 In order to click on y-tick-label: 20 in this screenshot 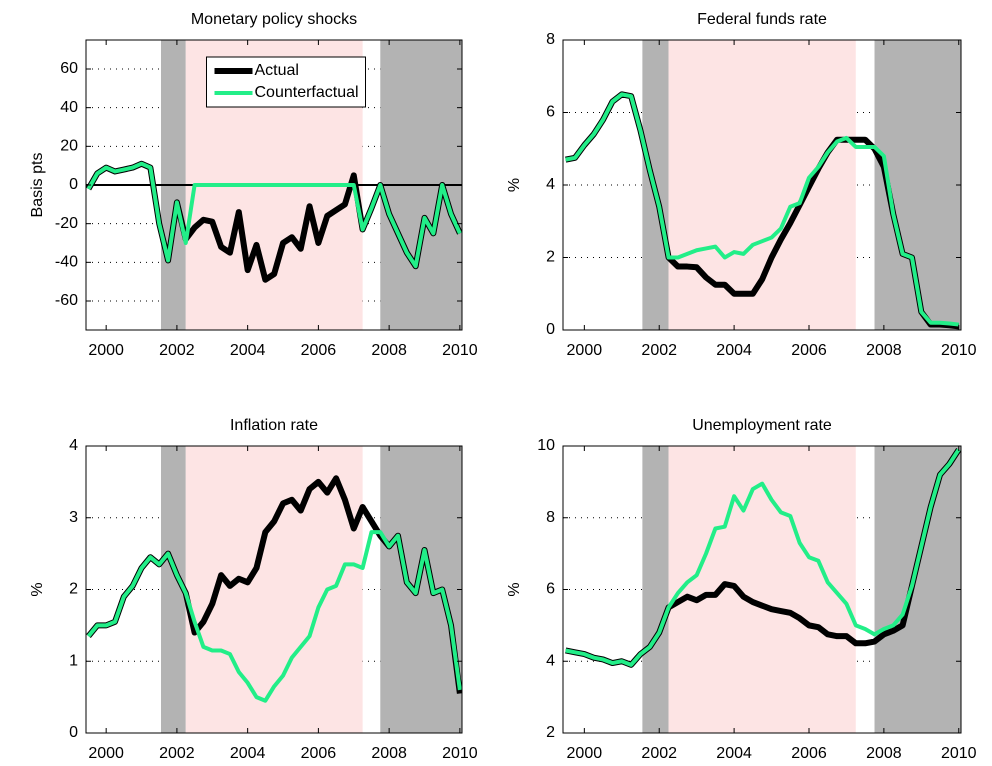, I will do `click(69, 146)`.